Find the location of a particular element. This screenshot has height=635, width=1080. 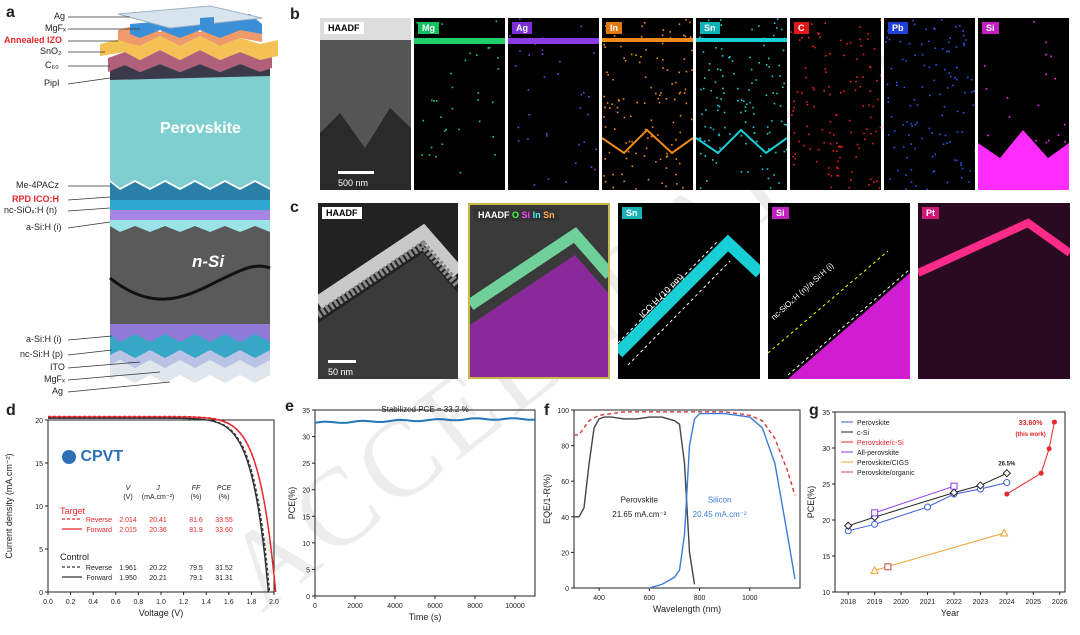

y-tick-label: 0 is located at coordinates (567, 589).